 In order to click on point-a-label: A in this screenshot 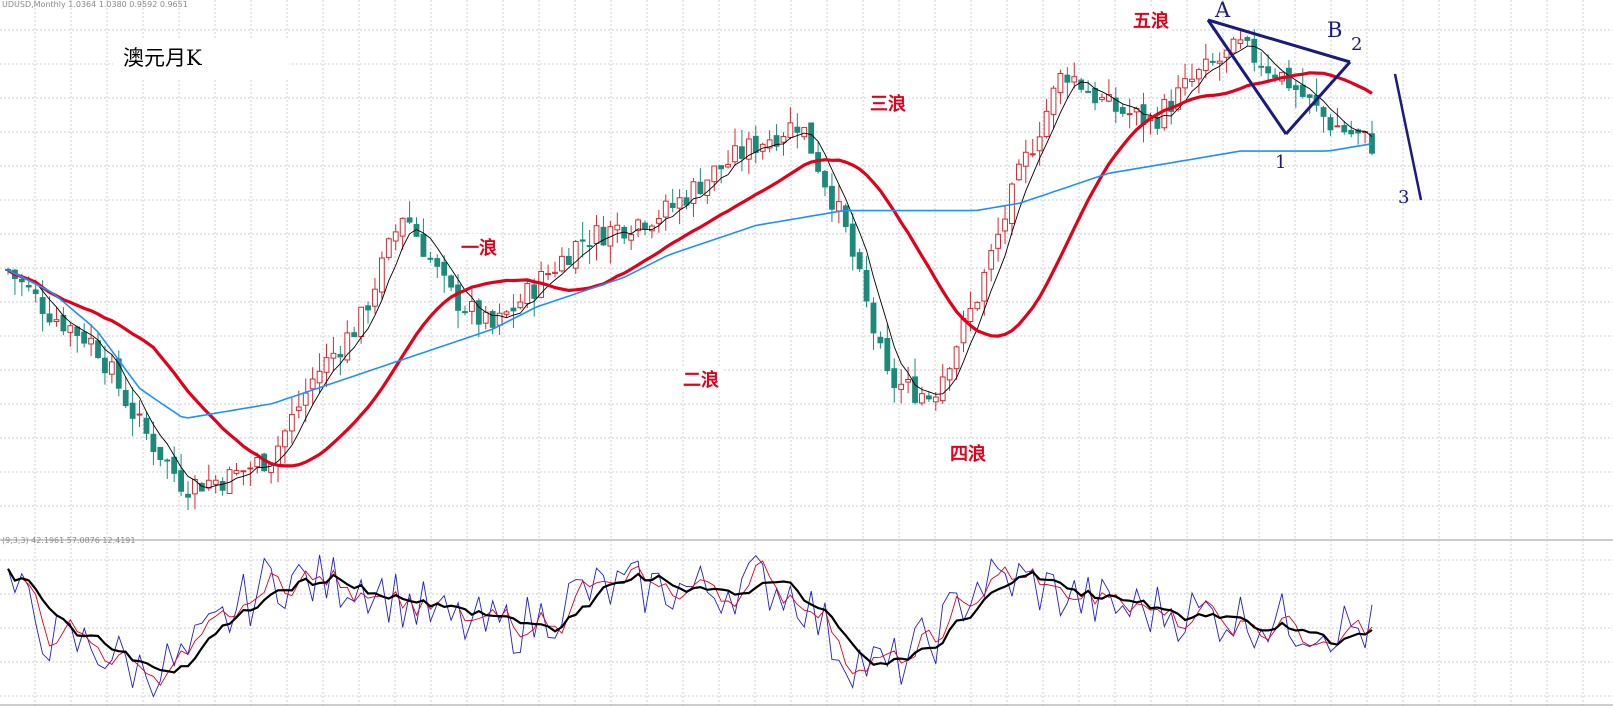, I will do `click(1223, 11)`.